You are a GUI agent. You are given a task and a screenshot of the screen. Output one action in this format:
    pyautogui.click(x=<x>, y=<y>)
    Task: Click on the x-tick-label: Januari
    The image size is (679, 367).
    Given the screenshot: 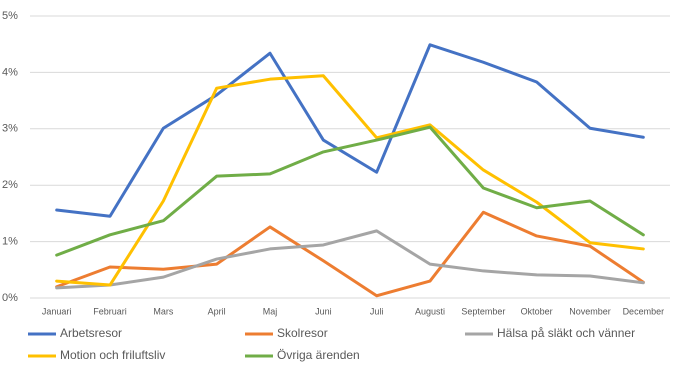 What is the action you would take?
    pyautogui.click(x=57, y=311)
    